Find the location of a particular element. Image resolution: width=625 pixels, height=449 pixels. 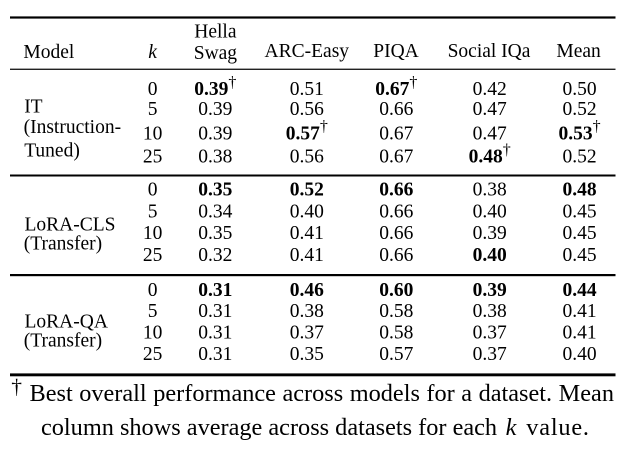

svg-text: ARC-Easy is located at coordinates (307, 51).